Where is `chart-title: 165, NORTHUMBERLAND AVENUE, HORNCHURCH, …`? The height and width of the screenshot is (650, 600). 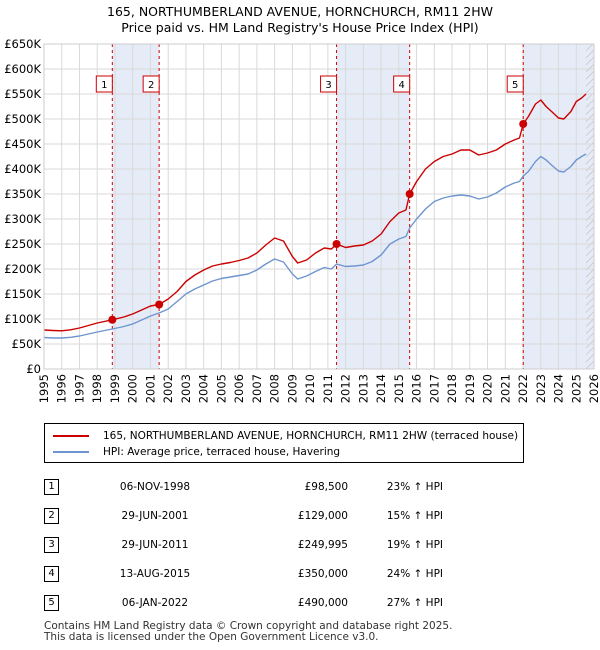
chart-title: 165, NORTHUMBERLAND AVENUE, HORNCHURCH, … is located at coordinates (300, 11).